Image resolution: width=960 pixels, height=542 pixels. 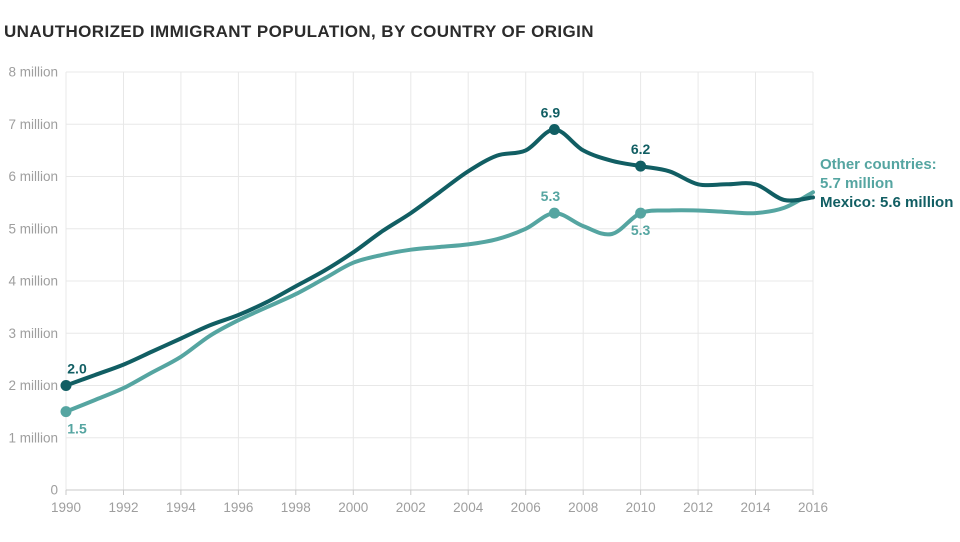 What do you see at coordinates (857, 183) in the screenshot?
I see `annotation-other-countries-value: 5.7 million` at bounding box center [857, 183].